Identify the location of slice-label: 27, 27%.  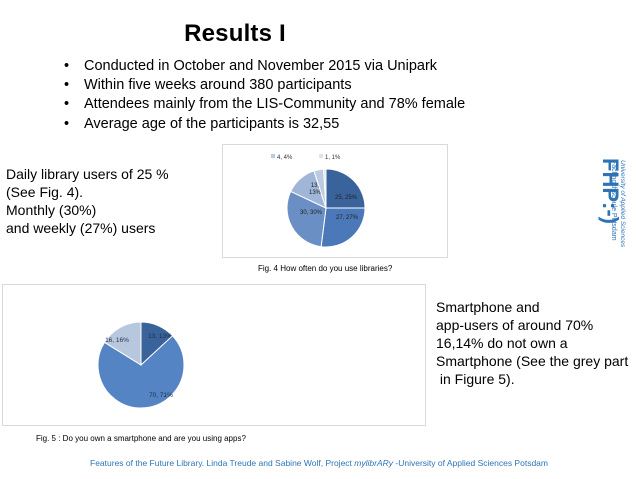
(347, 218).